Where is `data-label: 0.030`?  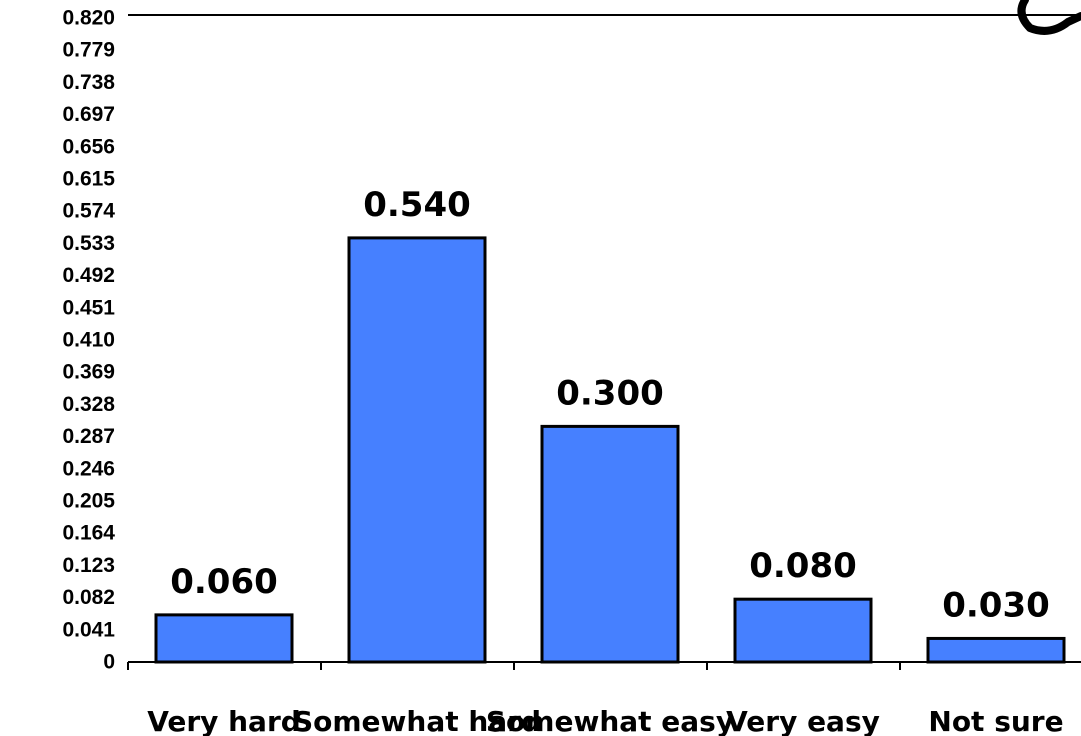 data-label: 0.030 is located at coordinates (996, 605).